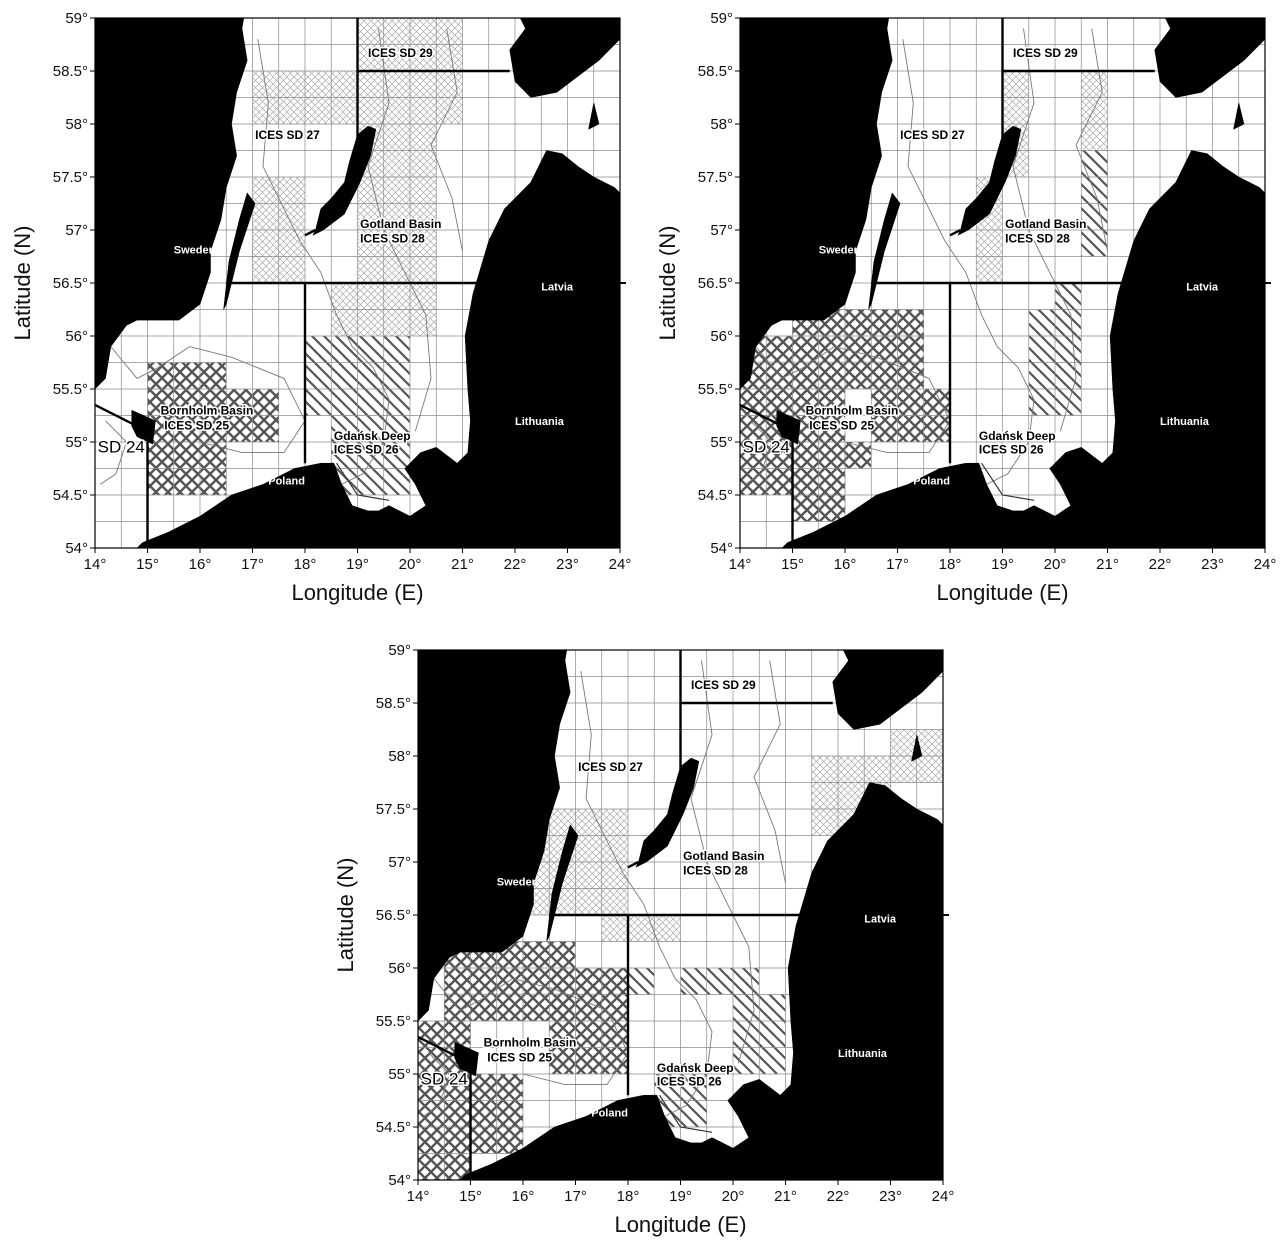 The height and width of the screenshot is (1252, 1286). What do you see at coordinates (766, 447) in the screenshot?
I see `region-label-sd24: SD 24` at bounding box center [766, 447].